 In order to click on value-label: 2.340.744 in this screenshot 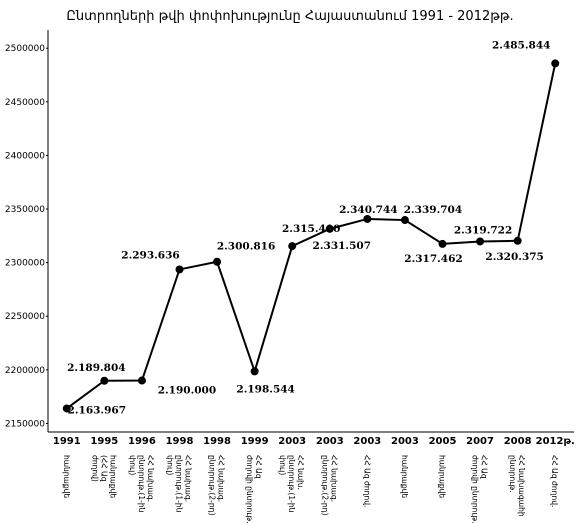, I will do `click(368, 210)`.